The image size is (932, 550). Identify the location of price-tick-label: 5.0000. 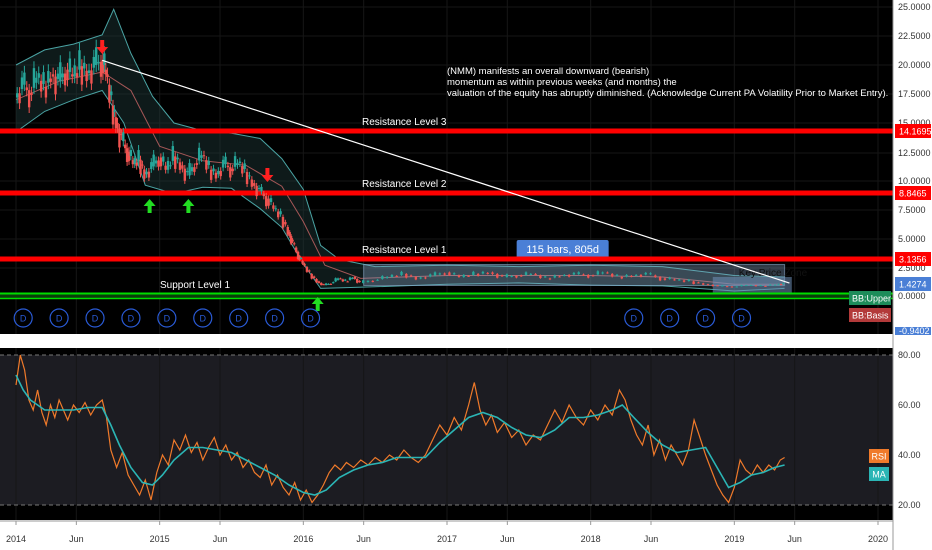
(912, 239).